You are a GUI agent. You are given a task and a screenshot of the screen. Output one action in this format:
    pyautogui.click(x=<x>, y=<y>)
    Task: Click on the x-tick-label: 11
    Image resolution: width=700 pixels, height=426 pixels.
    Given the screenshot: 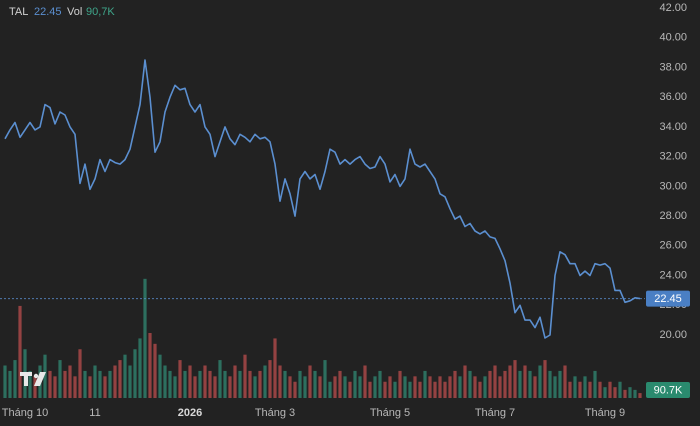 What is the action you would take?
    pyautogui.click(x=94, y=413)
    